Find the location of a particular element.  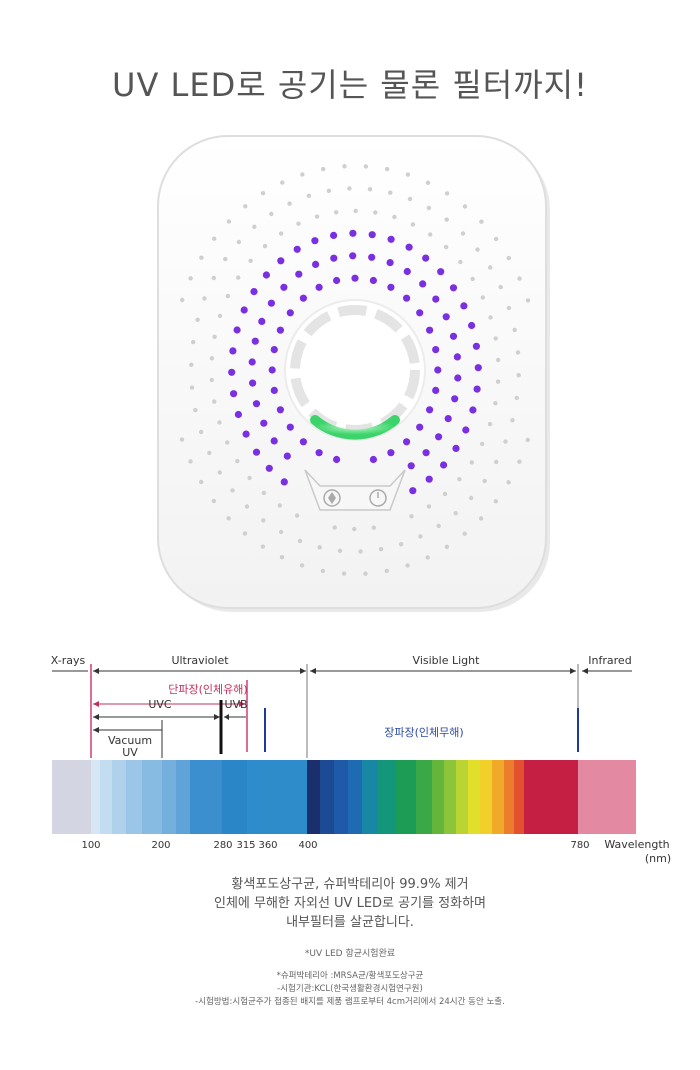

tick-label: 400 is located at coordinates (307, 845).